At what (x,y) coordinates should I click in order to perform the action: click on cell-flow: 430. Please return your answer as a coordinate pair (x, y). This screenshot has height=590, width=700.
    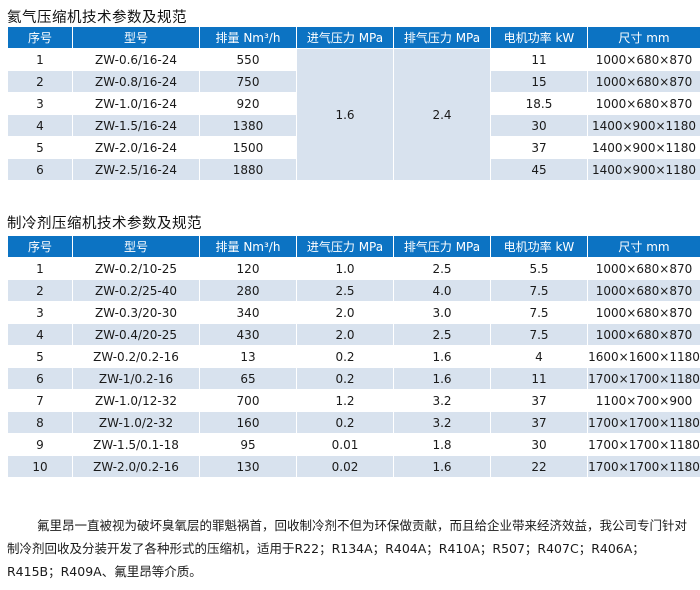
    Looking at the image, I should click on (248, 334).